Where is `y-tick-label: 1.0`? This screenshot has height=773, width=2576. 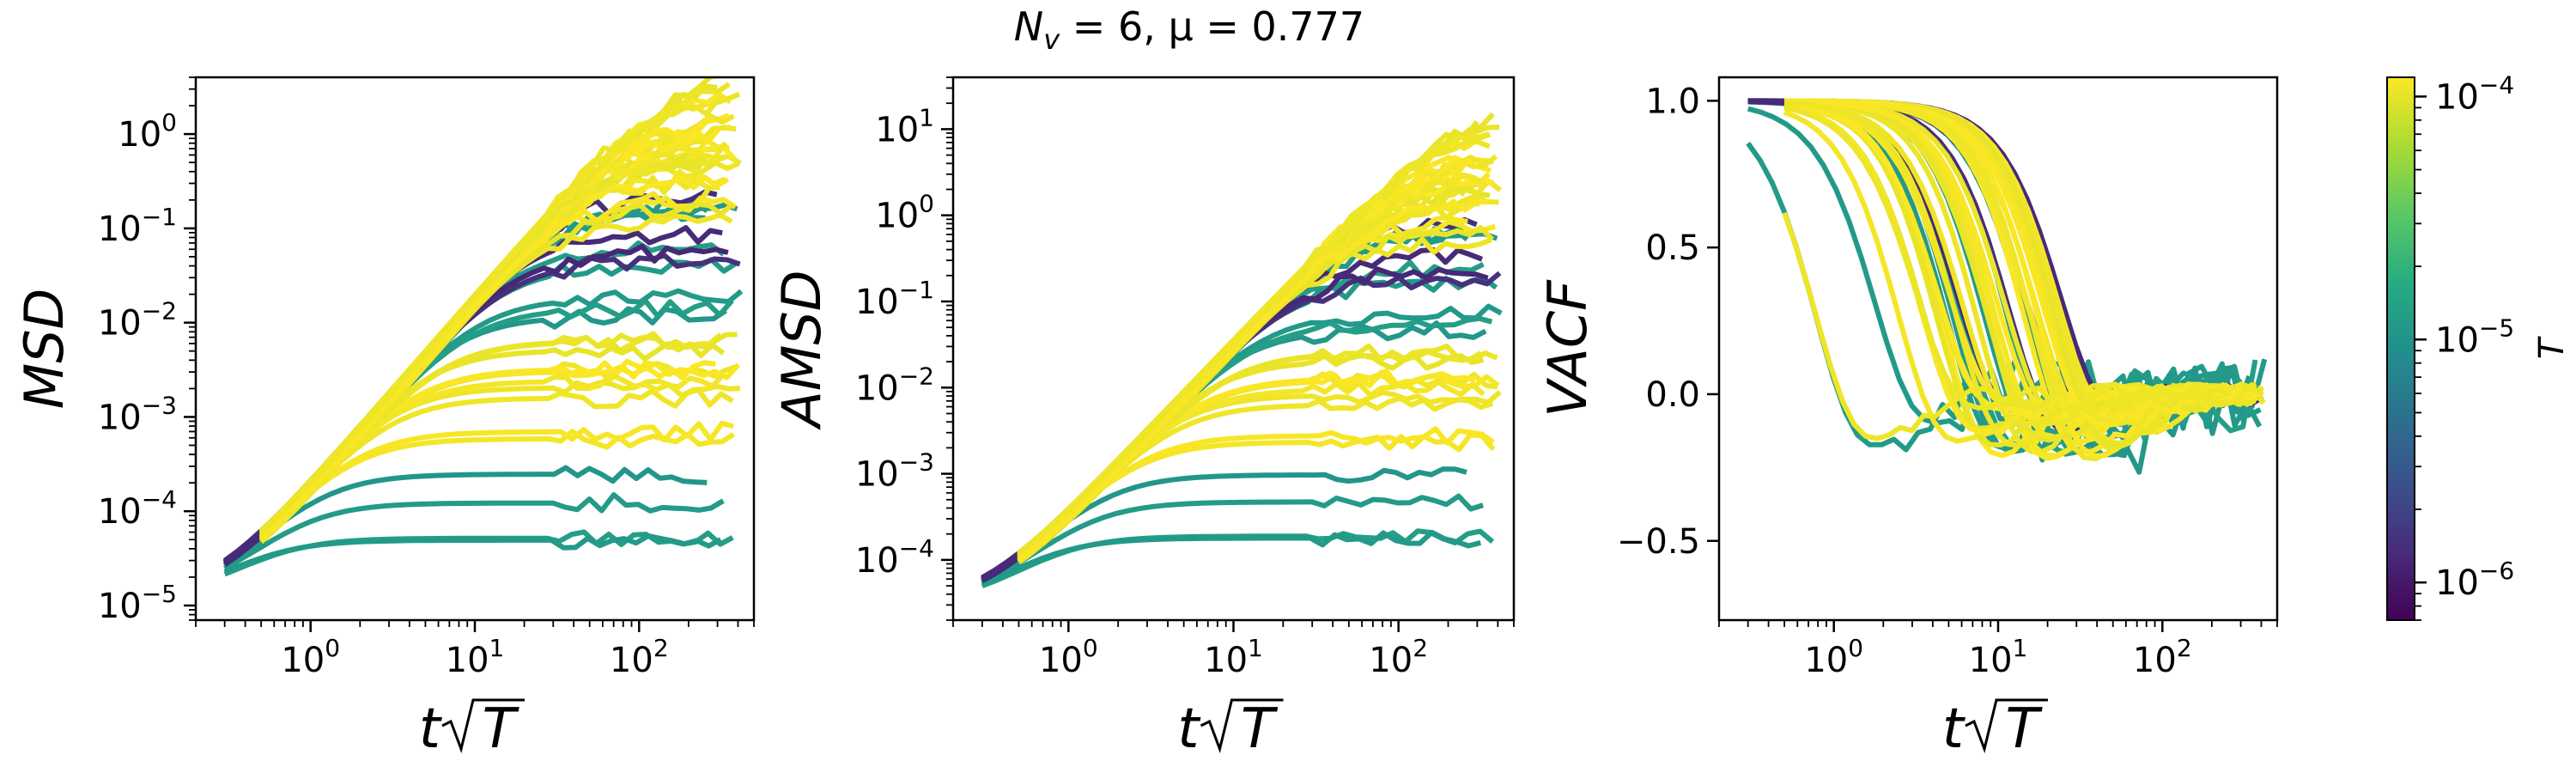
y-tick-label: 1.0 is located at coordinates (1672, 101).